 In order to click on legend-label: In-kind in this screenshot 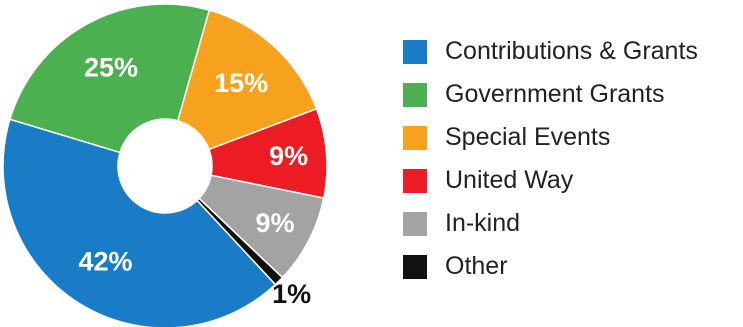, I will do `click(483, 223)`.